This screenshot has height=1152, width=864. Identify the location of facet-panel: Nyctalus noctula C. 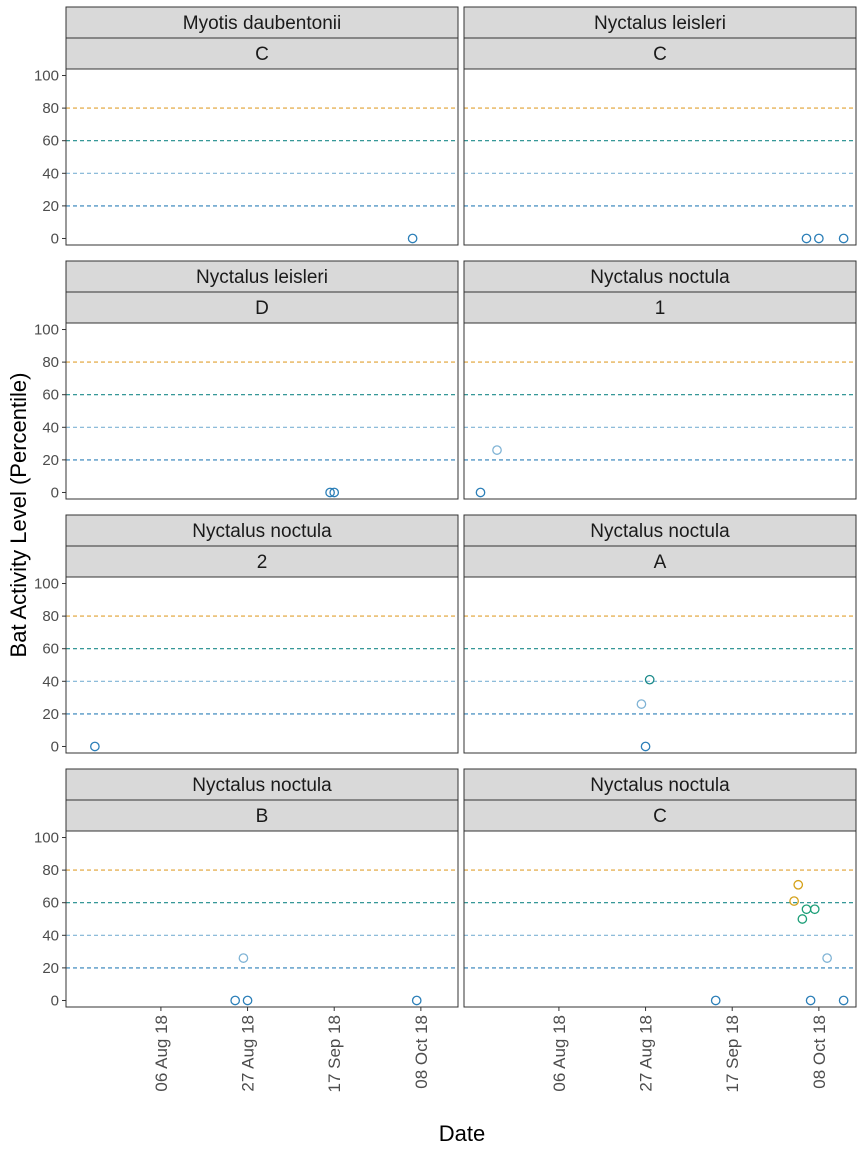
(660, 888).